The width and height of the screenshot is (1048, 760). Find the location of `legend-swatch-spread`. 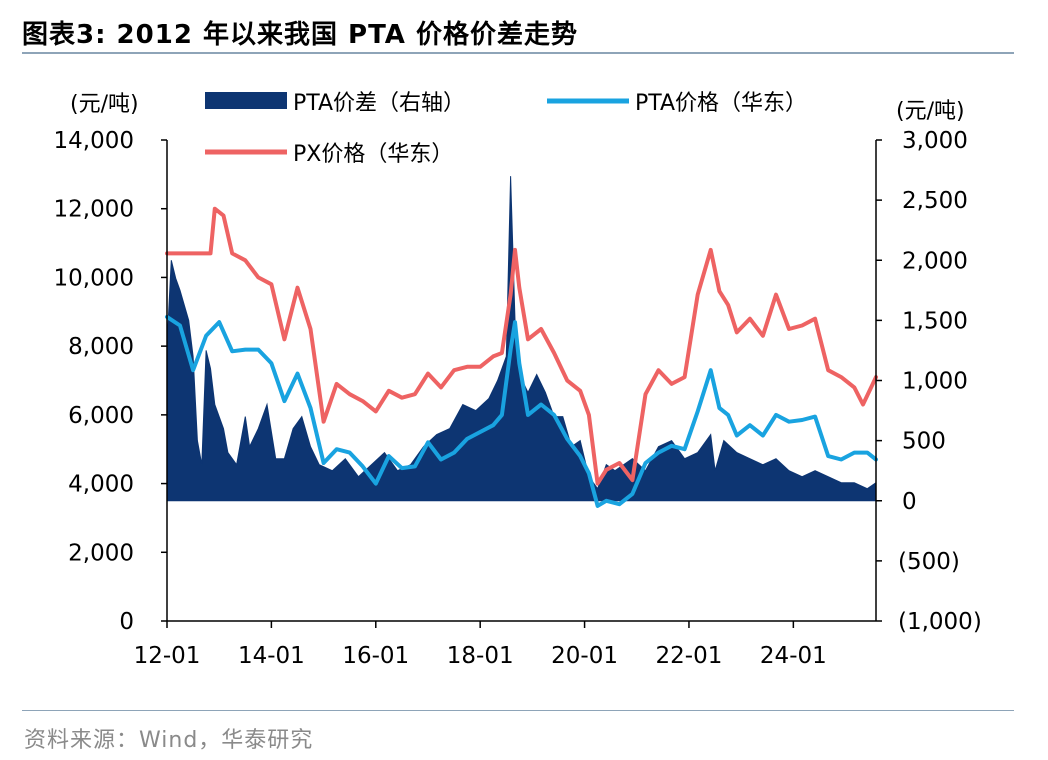

legend-swatch-spread is located at coordinates (246, 100).